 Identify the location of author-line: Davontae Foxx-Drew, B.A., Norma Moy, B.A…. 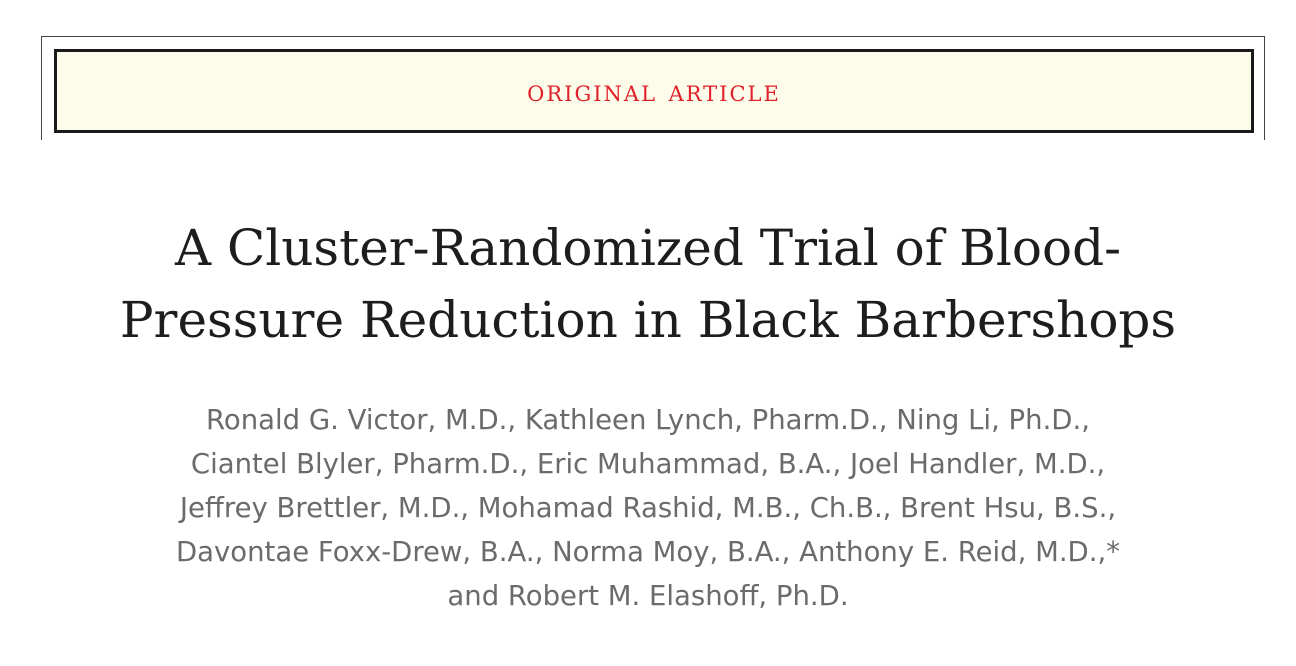
(648, 552).